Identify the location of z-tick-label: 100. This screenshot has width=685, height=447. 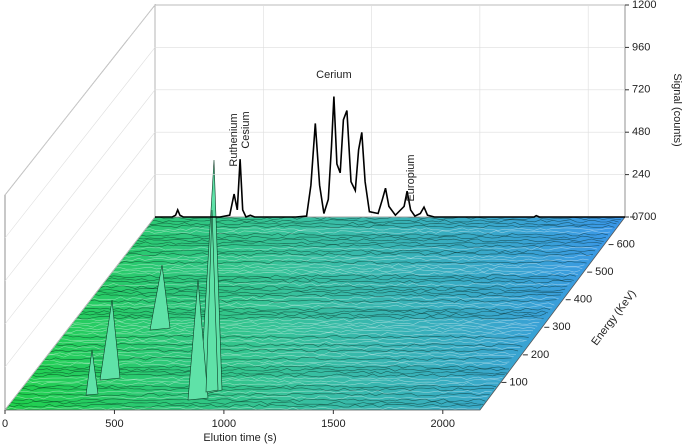
(518, 382).